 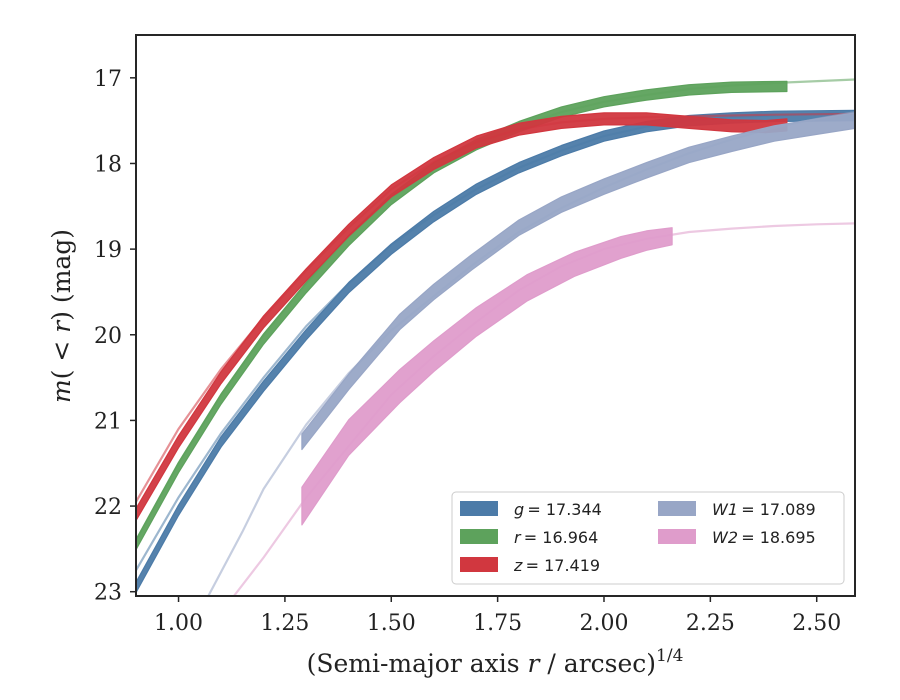 I want to click on y-axis-label-mid: ( <, so click(x=61, y=356).